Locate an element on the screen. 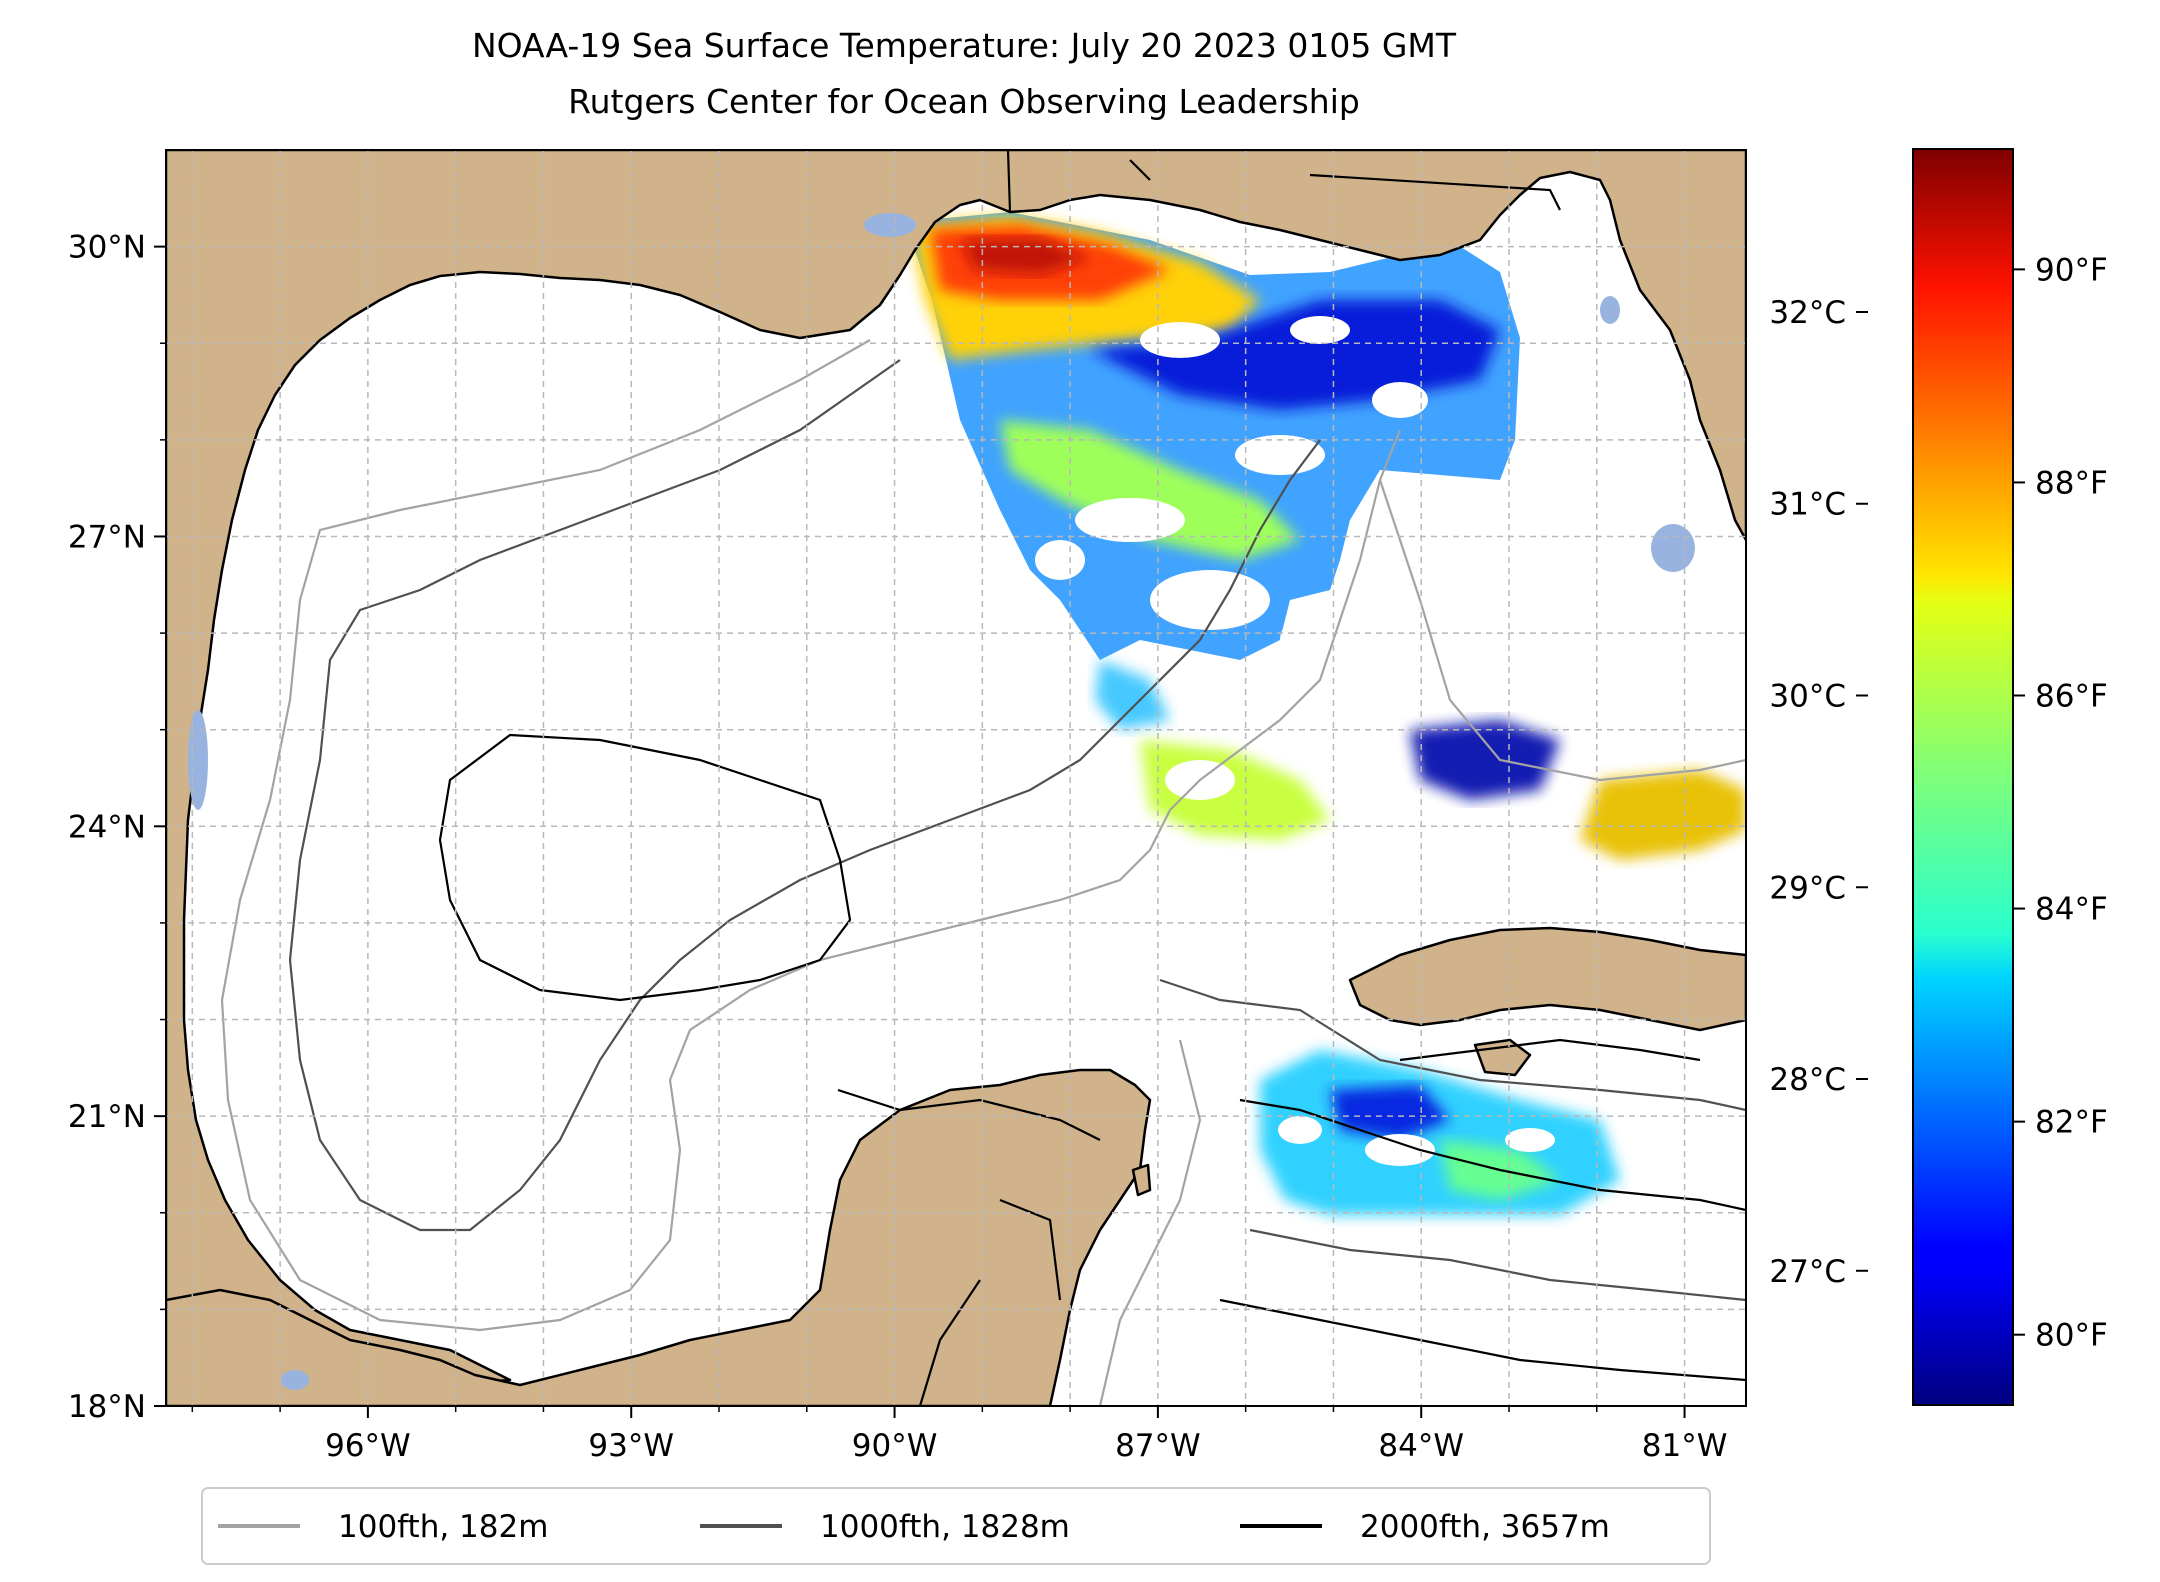 Image resolution: width=2160 pixels, height=1582 pixels. legend-box is located at coordinates (956, 1526).